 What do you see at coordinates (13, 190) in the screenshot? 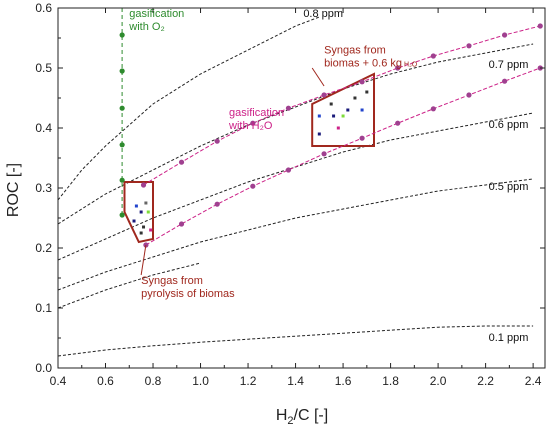
I see `y-axis-title: ROC [-]` at bounding box center [13, 190].